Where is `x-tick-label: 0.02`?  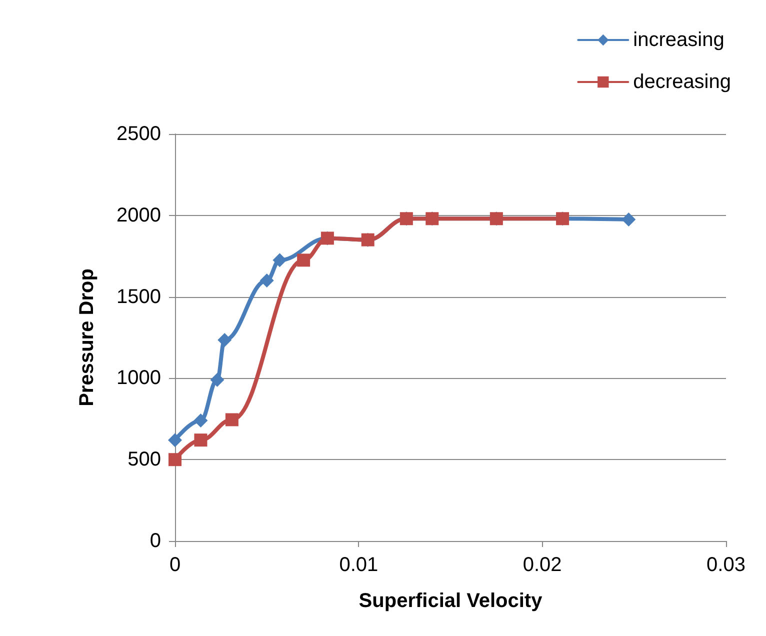
x-tick-label: 0.02 is located at coordinates (542, 565).